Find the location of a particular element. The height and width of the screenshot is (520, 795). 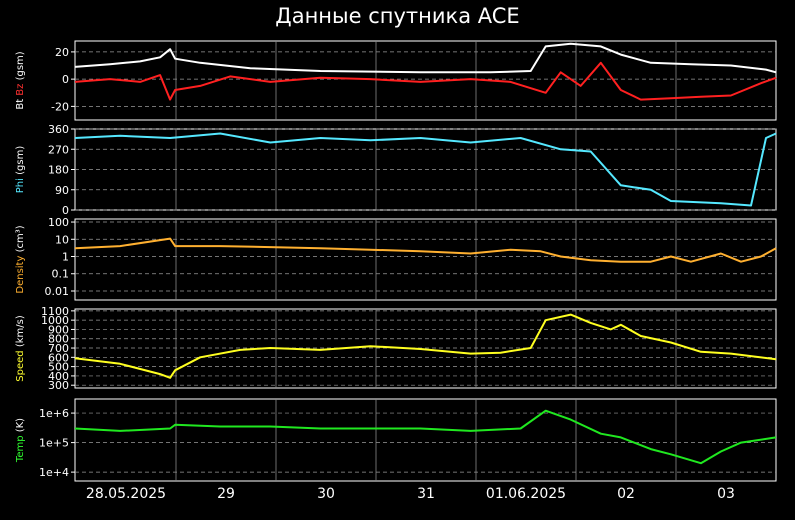

y-tick-label-temp: 1e+6 is located at coordinates (54, 413).